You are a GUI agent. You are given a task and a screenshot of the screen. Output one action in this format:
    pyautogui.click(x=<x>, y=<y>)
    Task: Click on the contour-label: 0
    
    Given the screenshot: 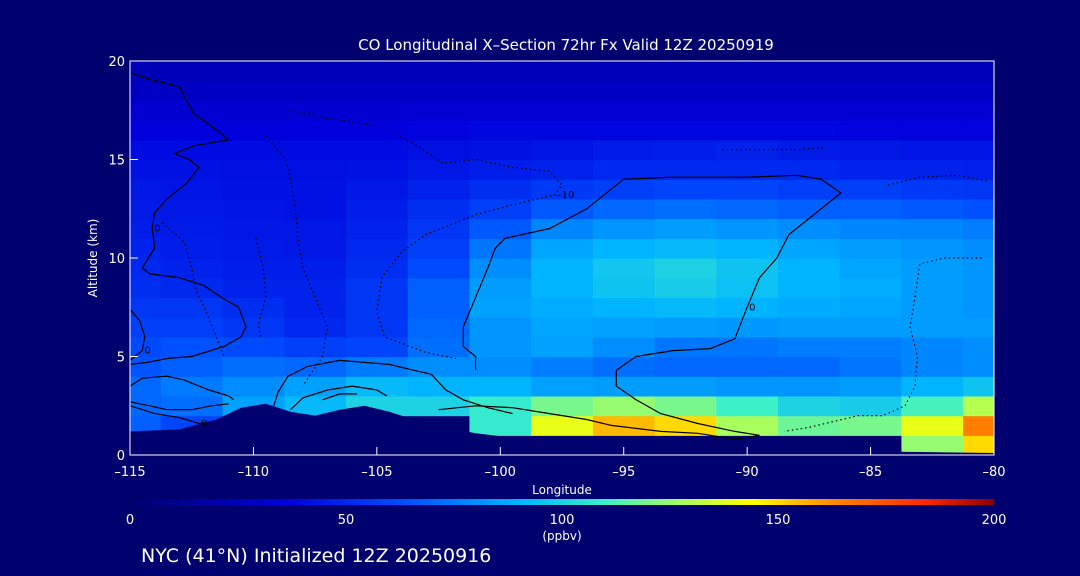 What is the action you would take?
    pyautogui.click(x=157, y=228)
    